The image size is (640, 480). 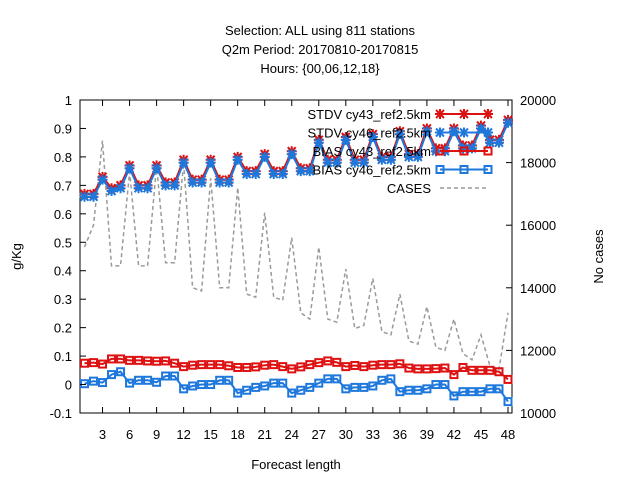 I want to click on y-tick-label: 0.7, so click(x=63, y=185).